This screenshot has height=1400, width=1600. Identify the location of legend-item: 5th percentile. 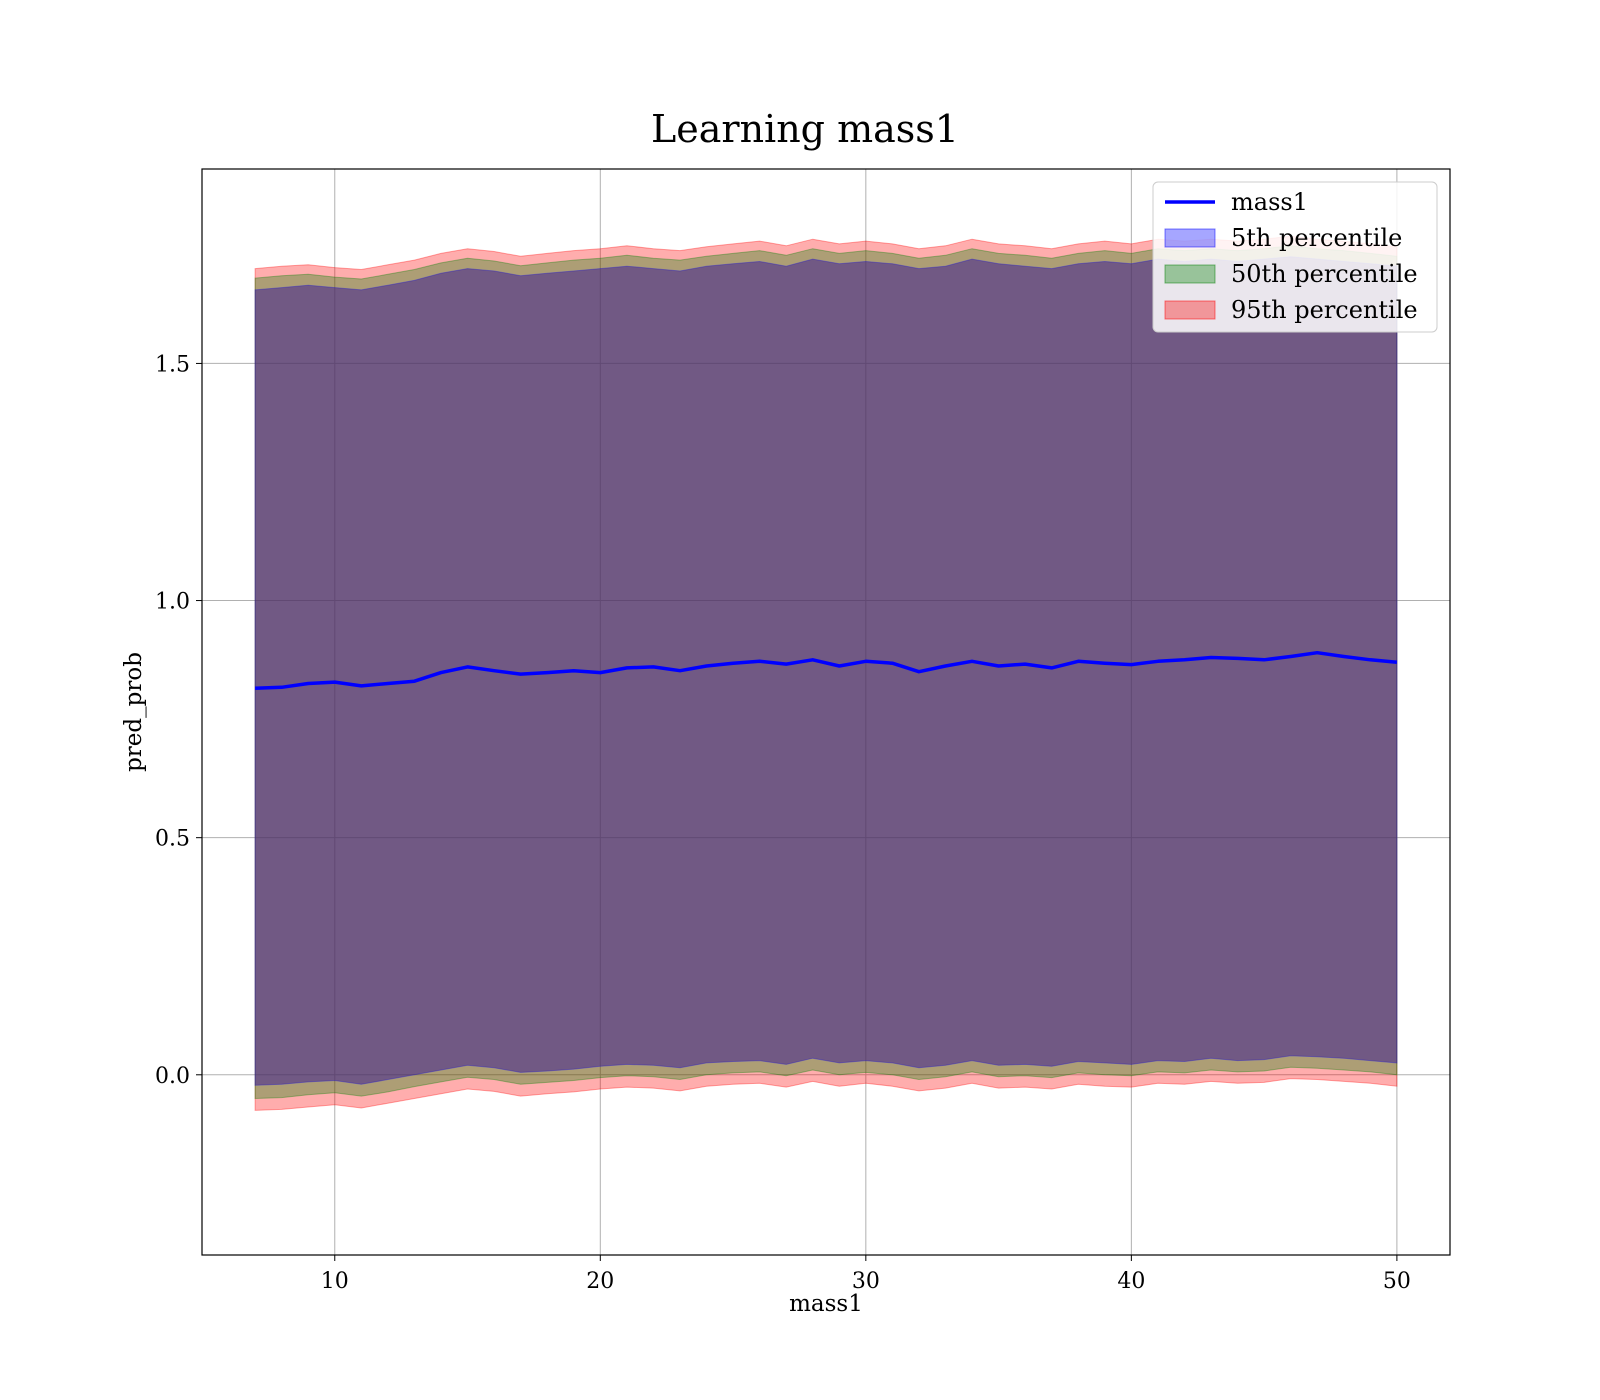
(1283, 238).